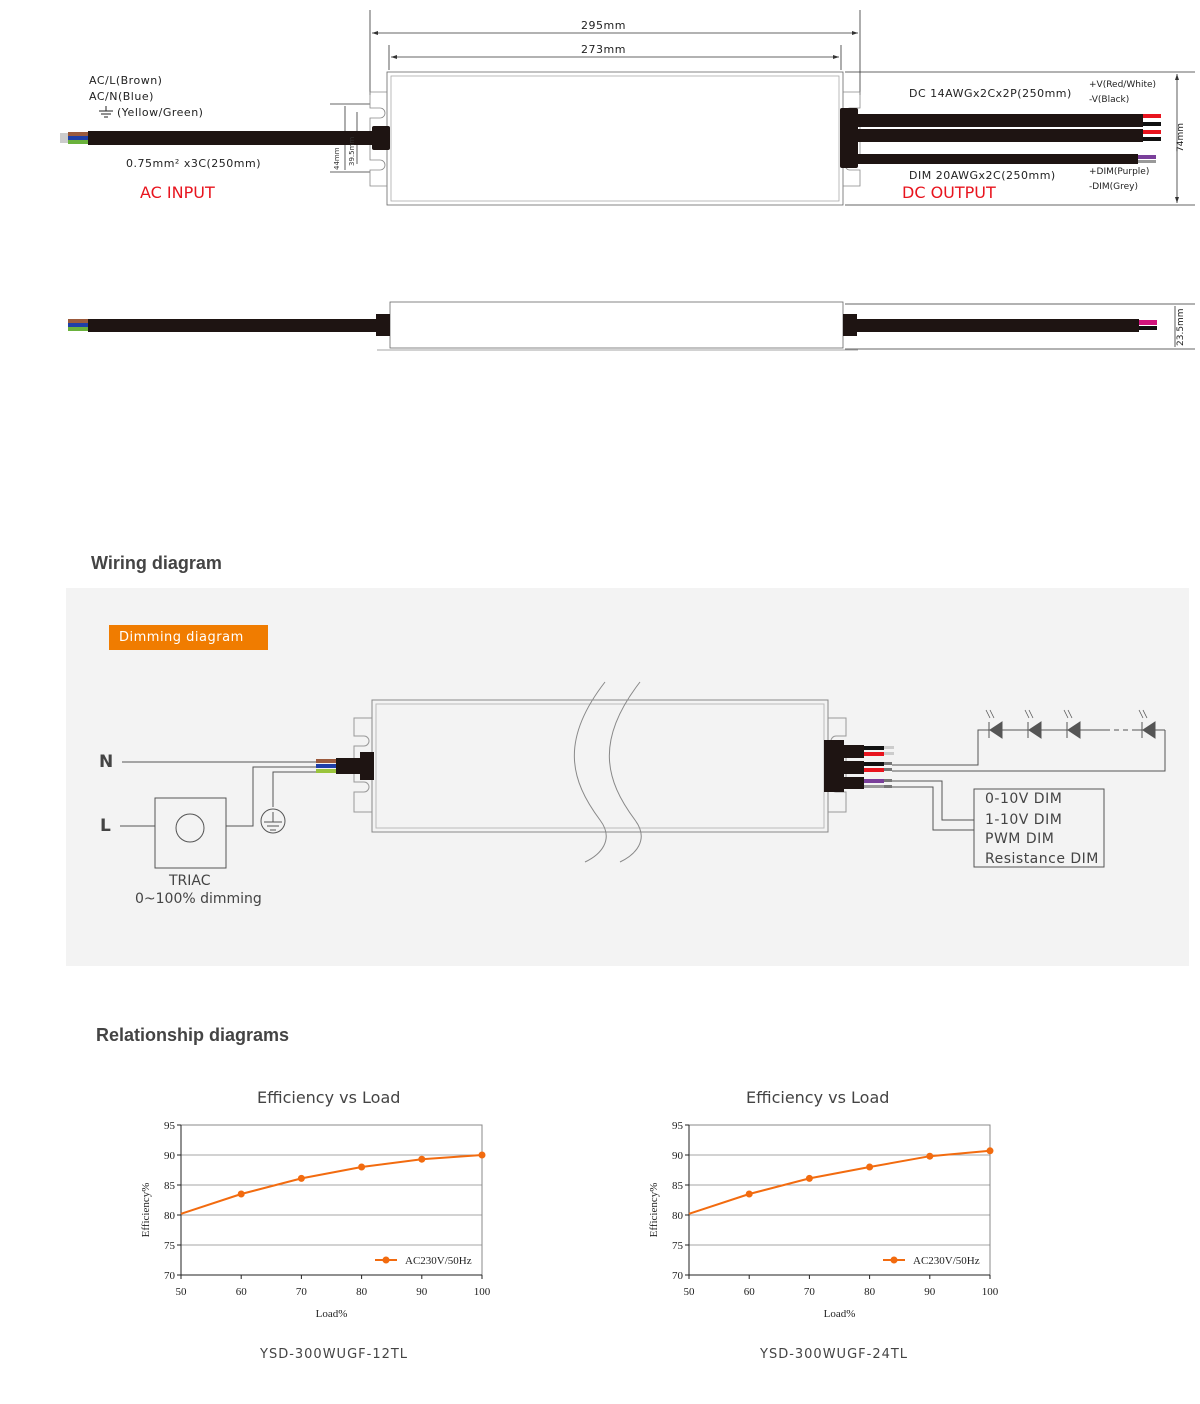  Describe the element at coordinates (1109, 100) in the screenshot. I see `vminus-label: -V(Black)` at that location.